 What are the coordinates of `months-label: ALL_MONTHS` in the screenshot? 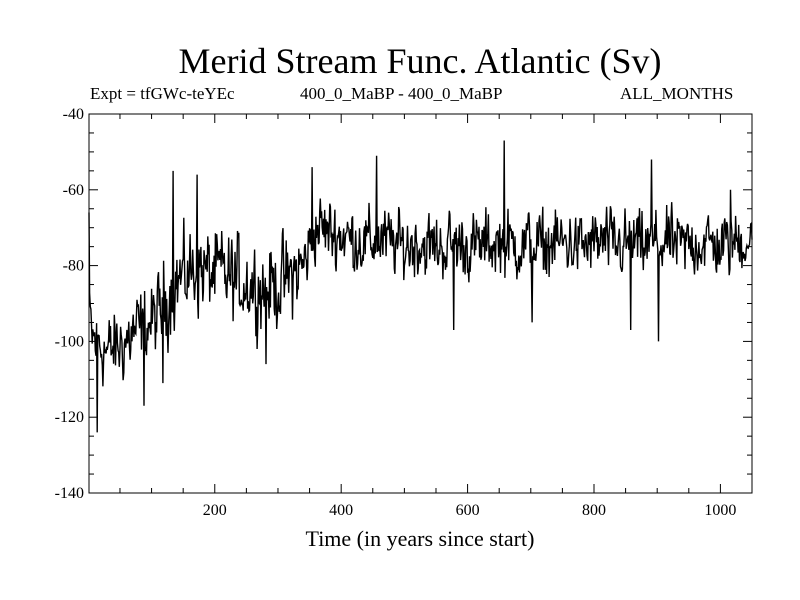 It's located at (677, 93).